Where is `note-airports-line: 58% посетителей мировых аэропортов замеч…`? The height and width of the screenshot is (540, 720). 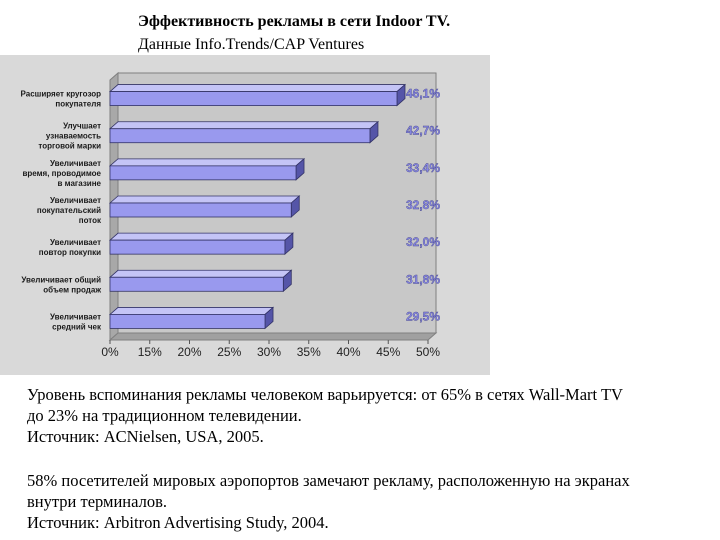 note-airports-line: 58% посетителей мировых аэропортов замеч… is located at coordinates (328, 480).